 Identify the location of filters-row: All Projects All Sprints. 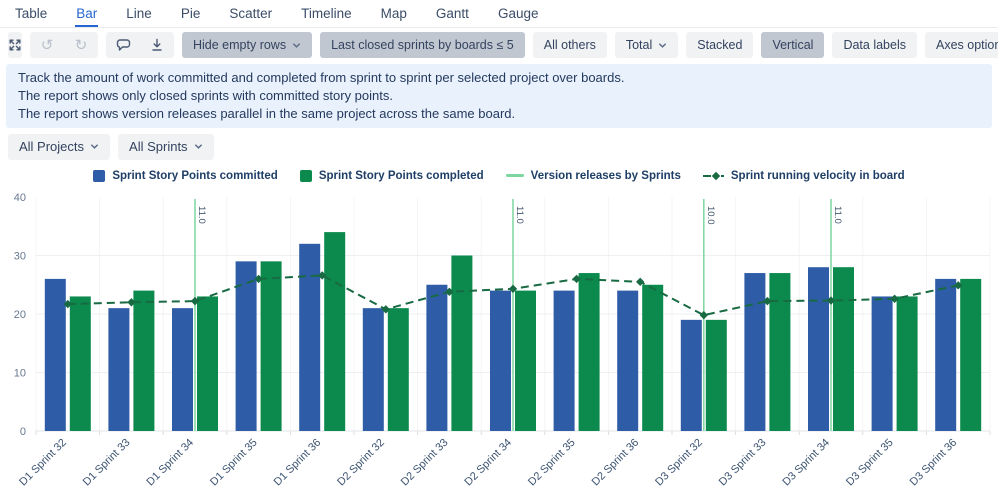
(499, 144).